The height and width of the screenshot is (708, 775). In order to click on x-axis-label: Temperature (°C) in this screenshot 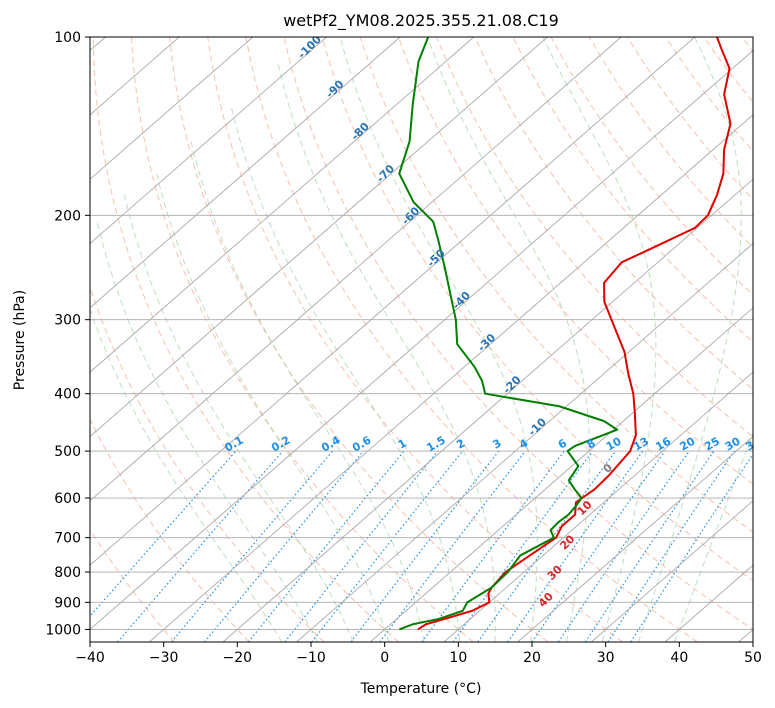, I will do `click(421, 689)`.